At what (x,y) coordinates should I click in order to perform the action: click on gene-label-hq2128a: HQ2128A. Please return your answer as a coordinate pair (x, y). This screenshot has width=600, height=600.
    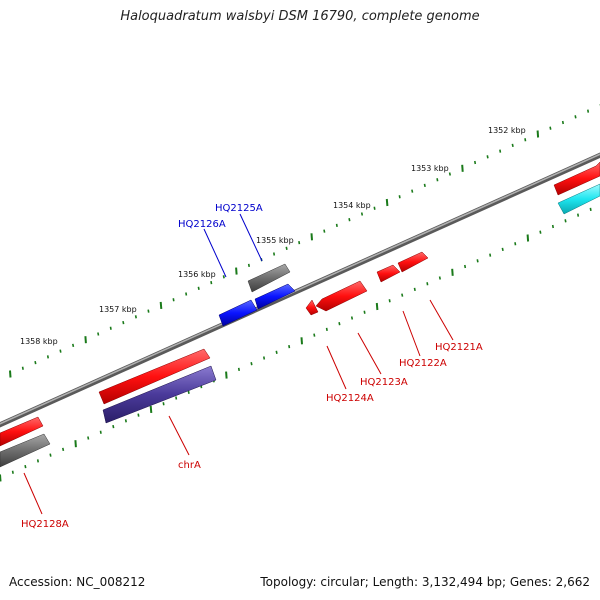
    Looking at the image, I should click on (45, 524).